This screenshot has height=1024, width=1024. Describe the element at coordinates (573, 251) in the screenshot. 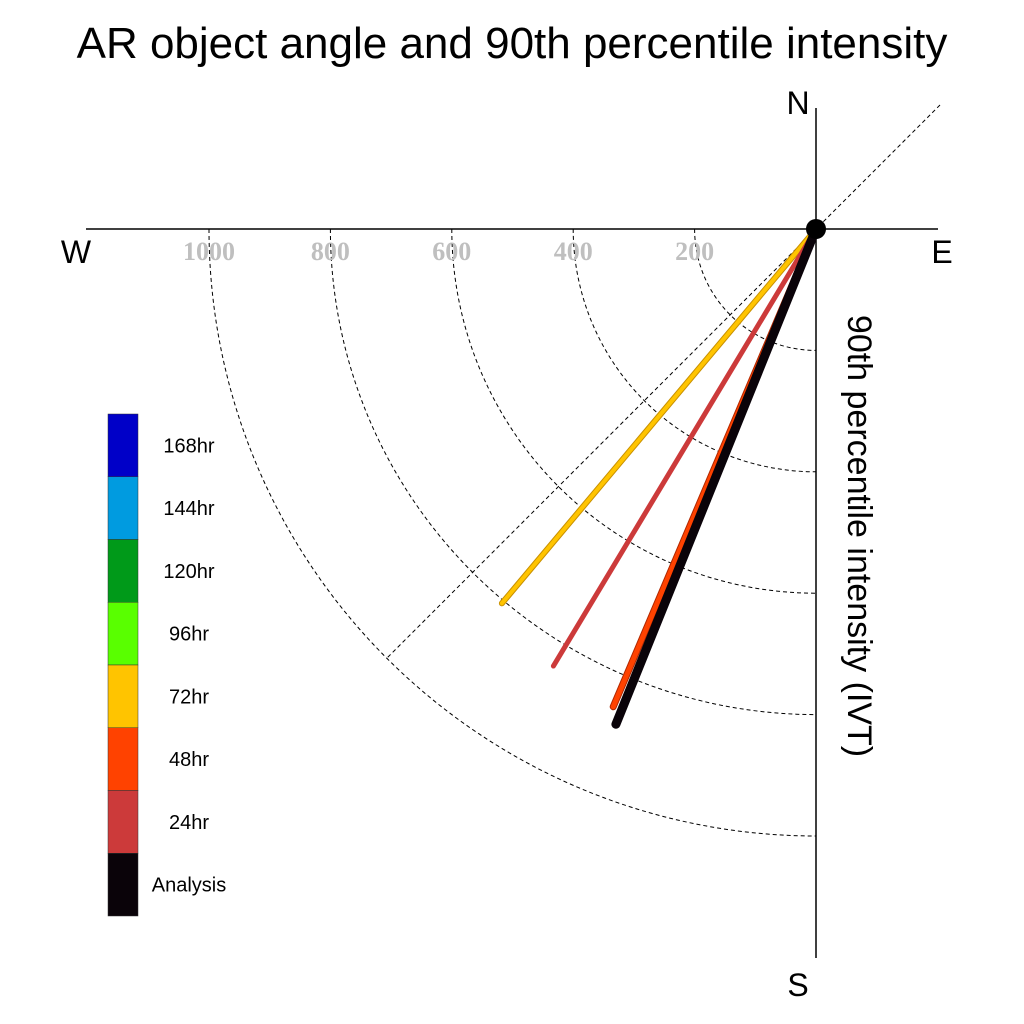

I see `radial-tick-400: 400` at that location.